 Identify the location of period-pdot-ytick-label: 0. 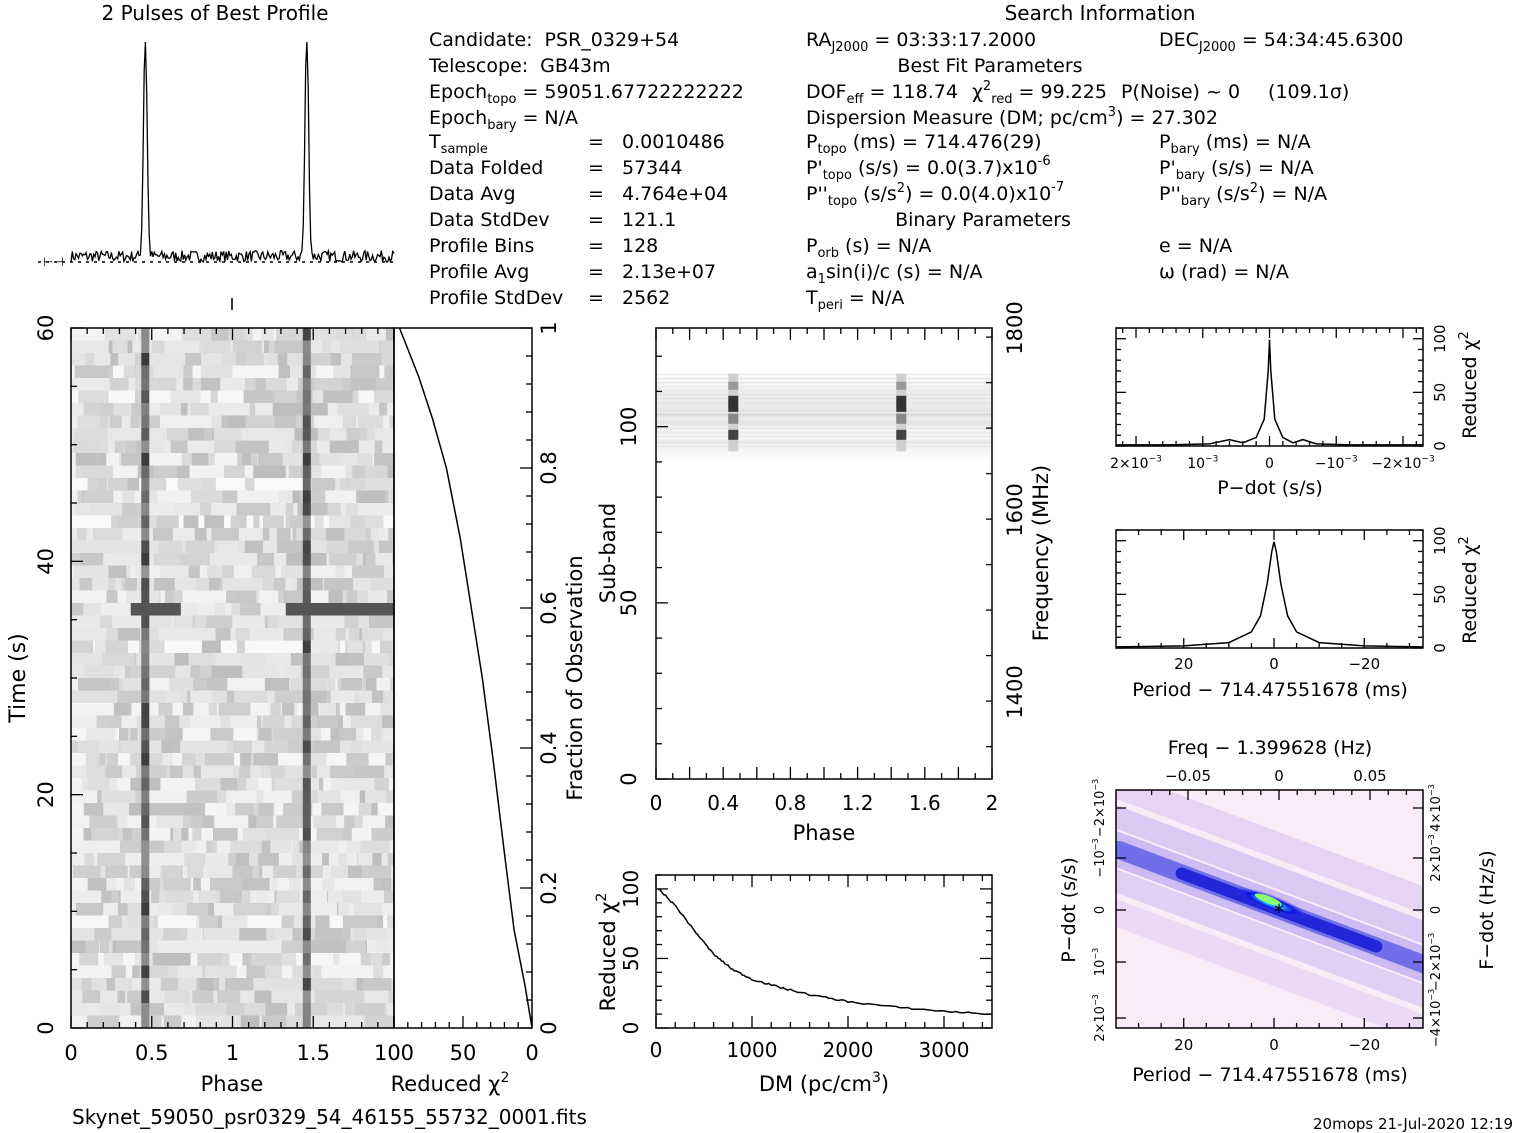
(1100, 910).